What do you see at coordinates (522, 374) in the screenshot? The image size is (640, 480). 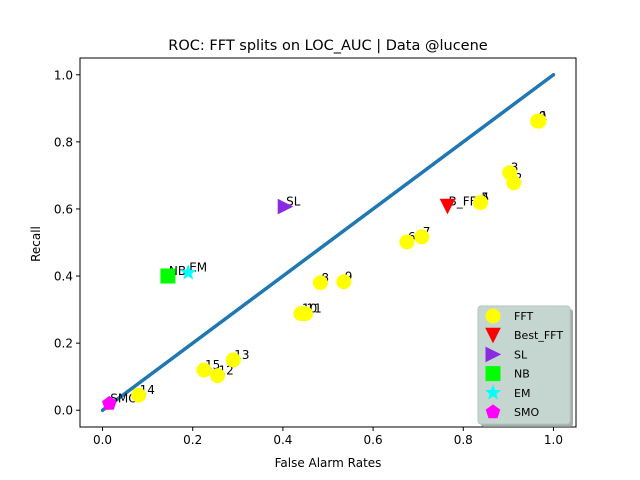 I see `legend-label: NB` at bounding box center [522, 374].